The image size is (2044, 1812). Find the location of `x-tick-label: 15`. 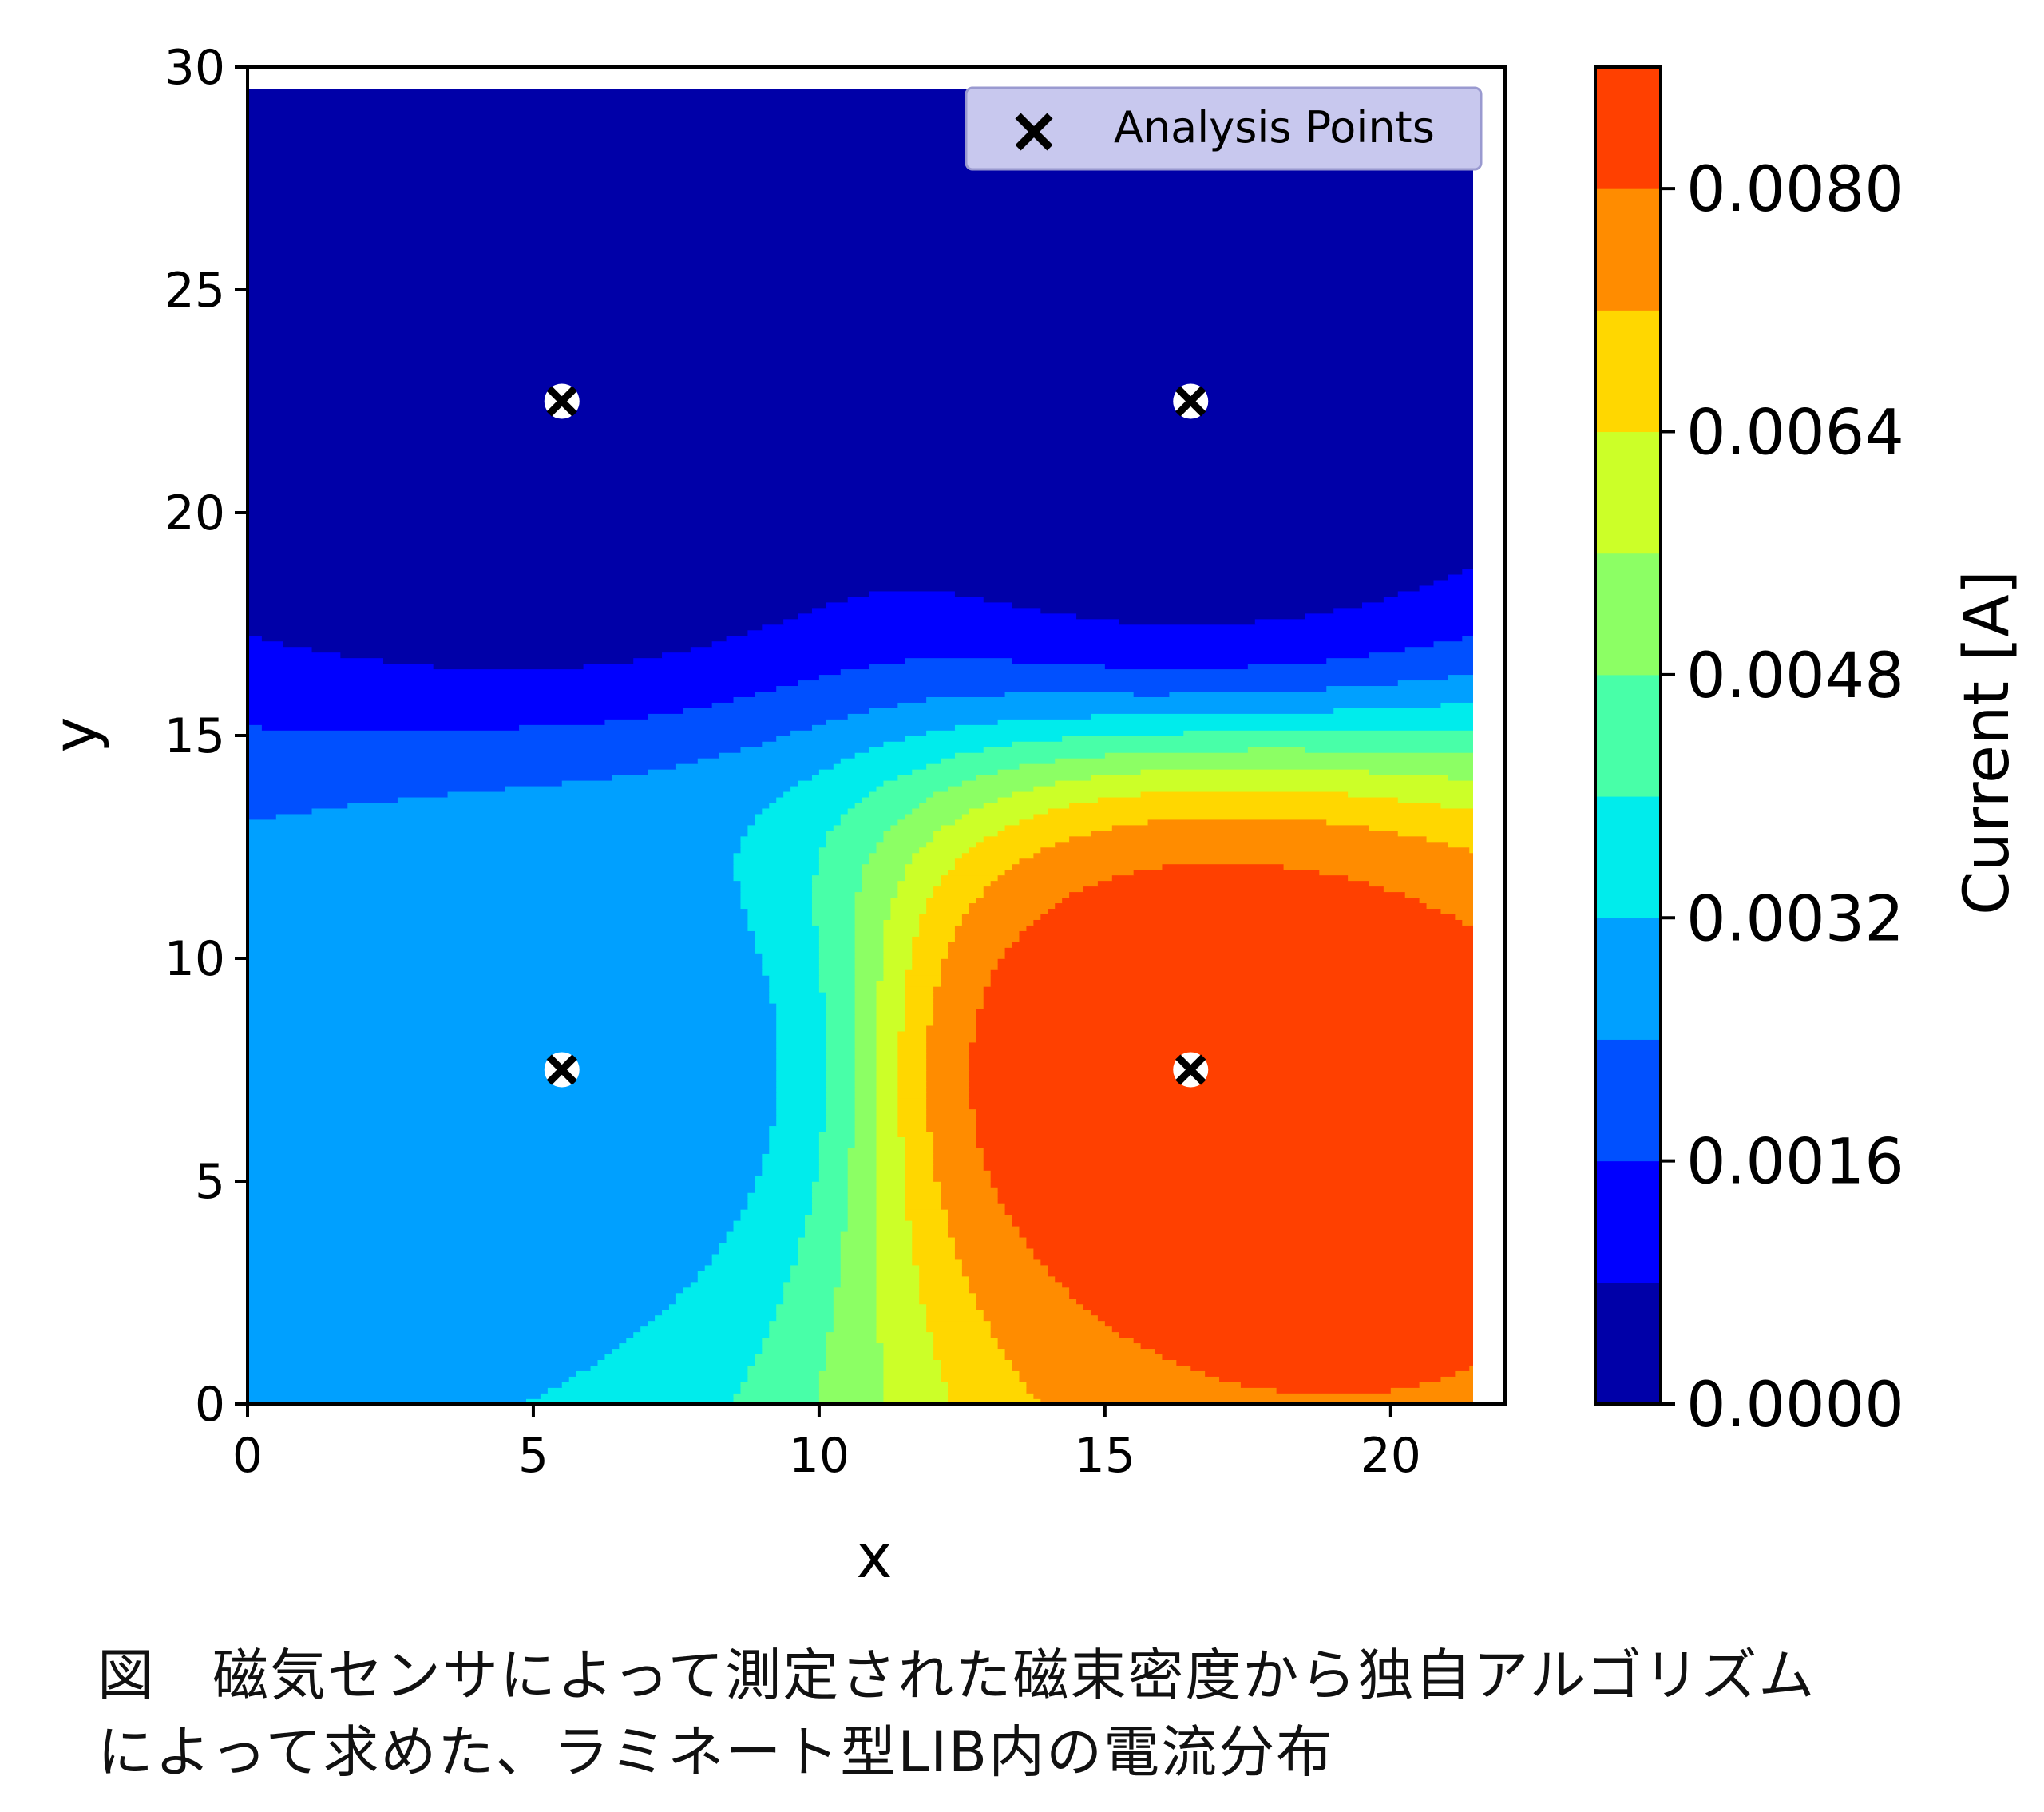

x-tick-label: 15 is located at coordinates (1105, 1456).